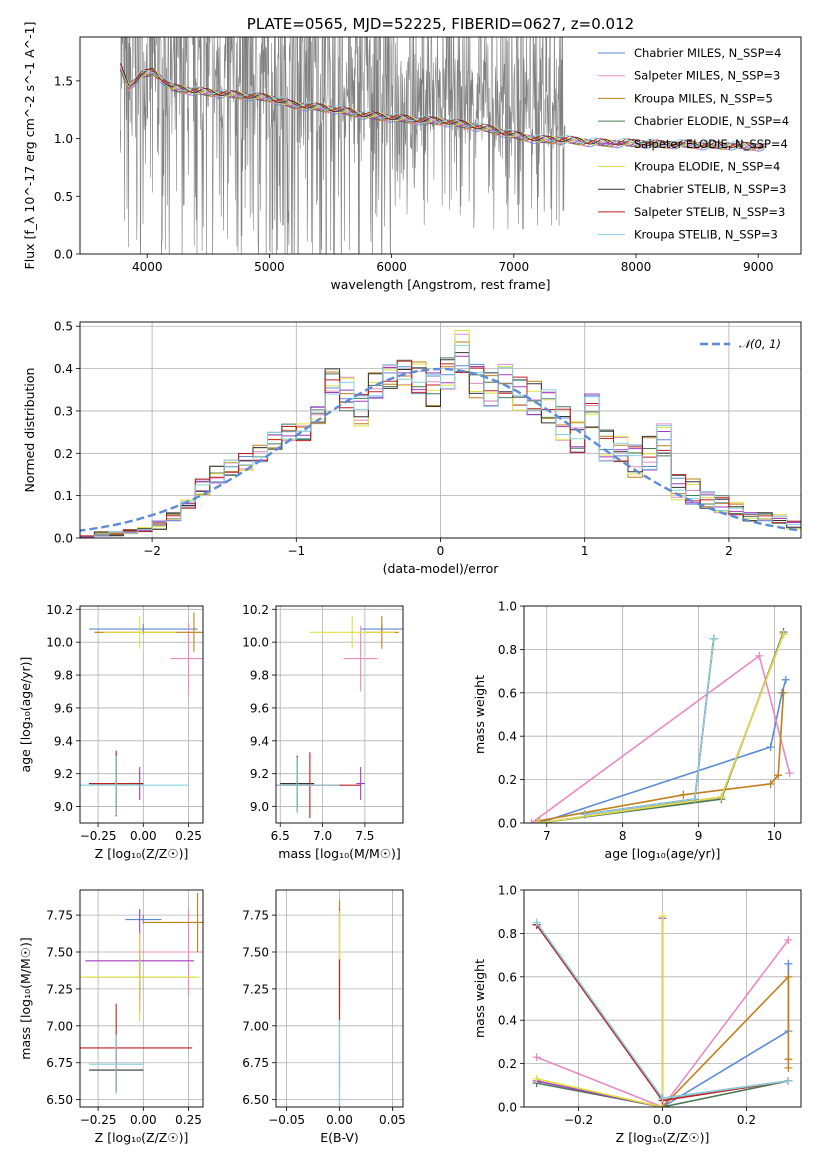 The image size is (819, 1170). Describe the element at coordinates (63, 81) in the screenshot. I see `y-tick-label: 1.5` at that location.